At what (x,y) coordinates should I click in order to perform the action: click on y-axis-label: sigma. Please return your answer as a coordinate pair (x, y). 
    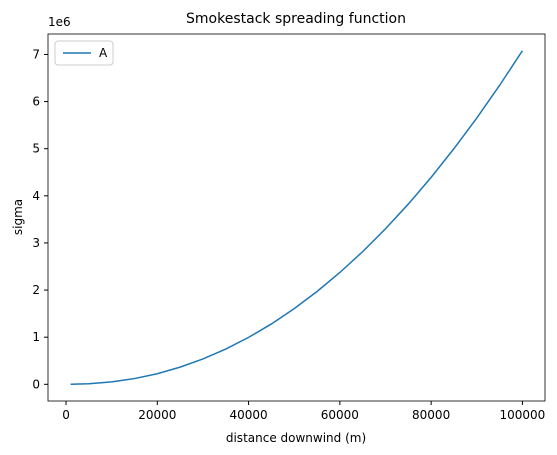
    Looking at the image, I should click on (18, 217).